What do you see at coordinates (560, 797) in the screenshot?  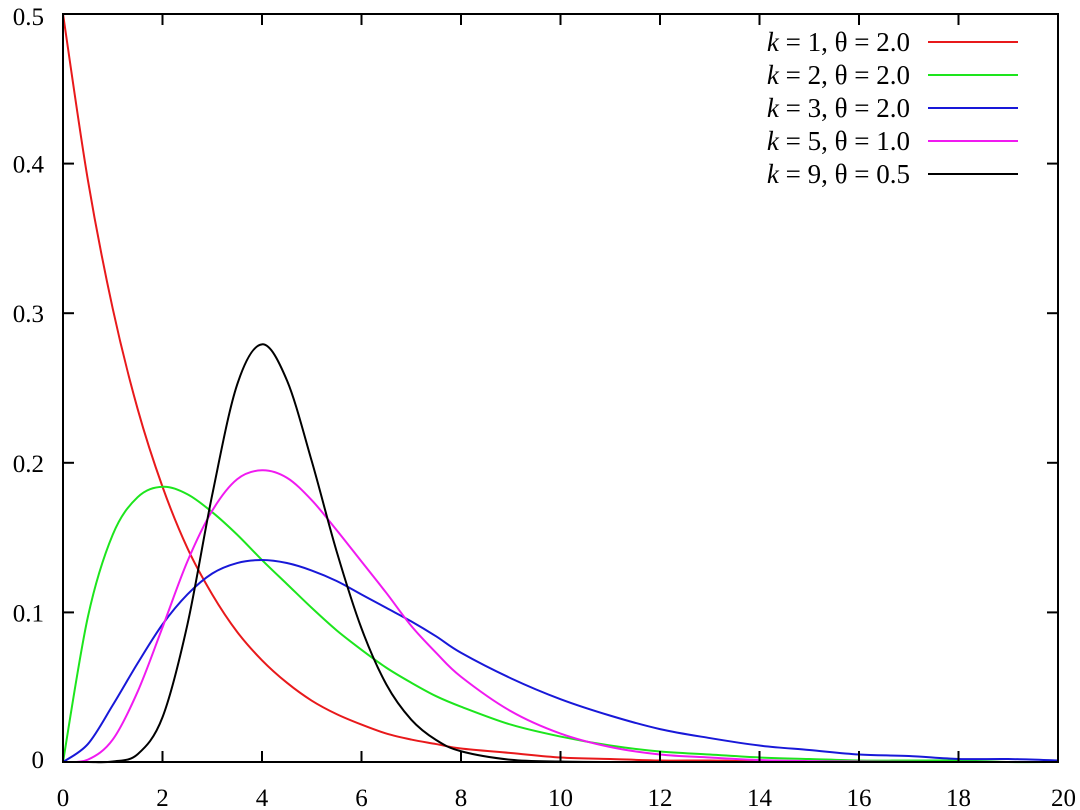 I see `x-tick-label: 10` at bounding box center [560, 797].